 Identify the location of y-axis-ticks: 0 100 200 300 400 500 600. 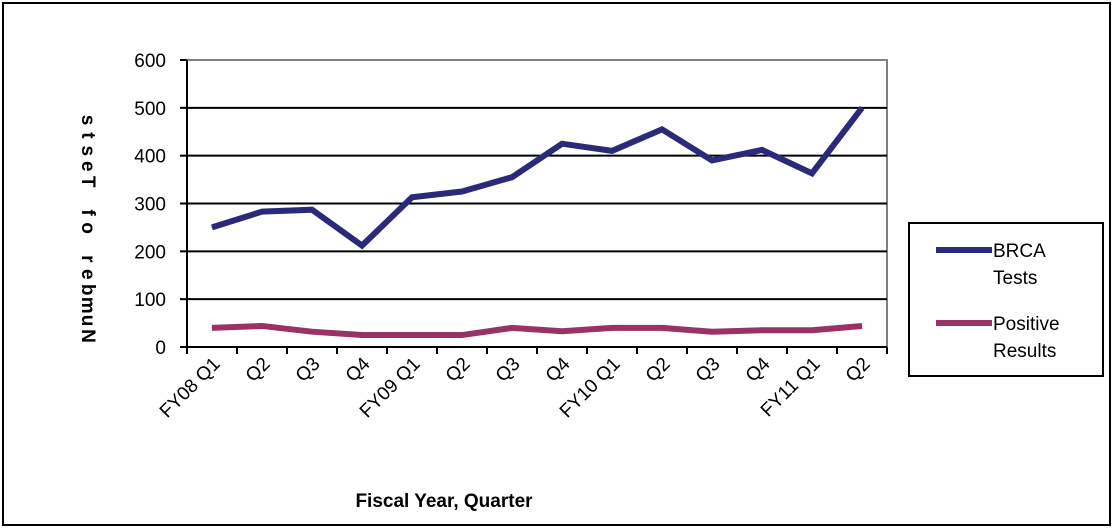
(160, 205).